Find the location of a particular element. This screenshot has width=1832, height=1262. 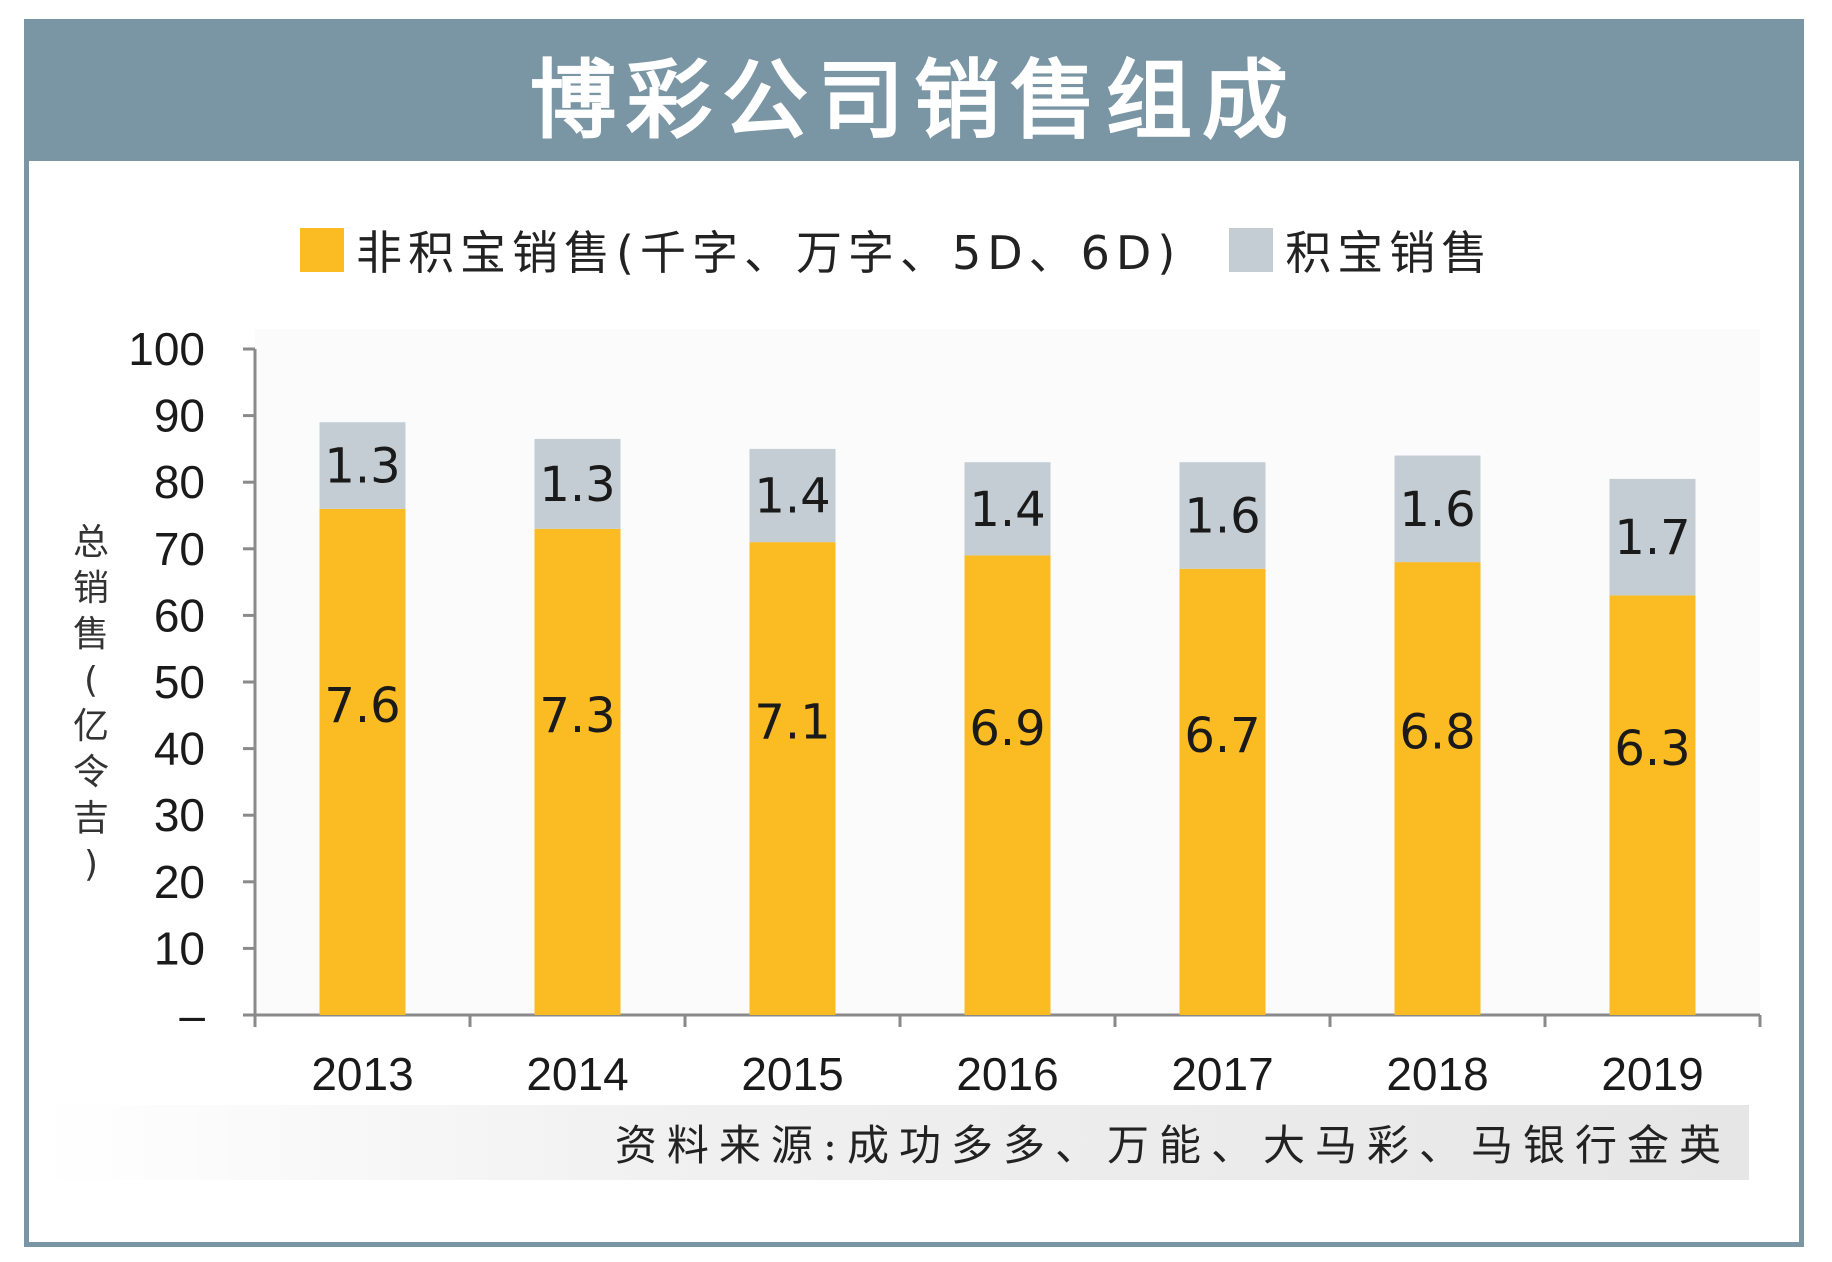

y-tick-label: 80 is located at coordinates (179, 482).